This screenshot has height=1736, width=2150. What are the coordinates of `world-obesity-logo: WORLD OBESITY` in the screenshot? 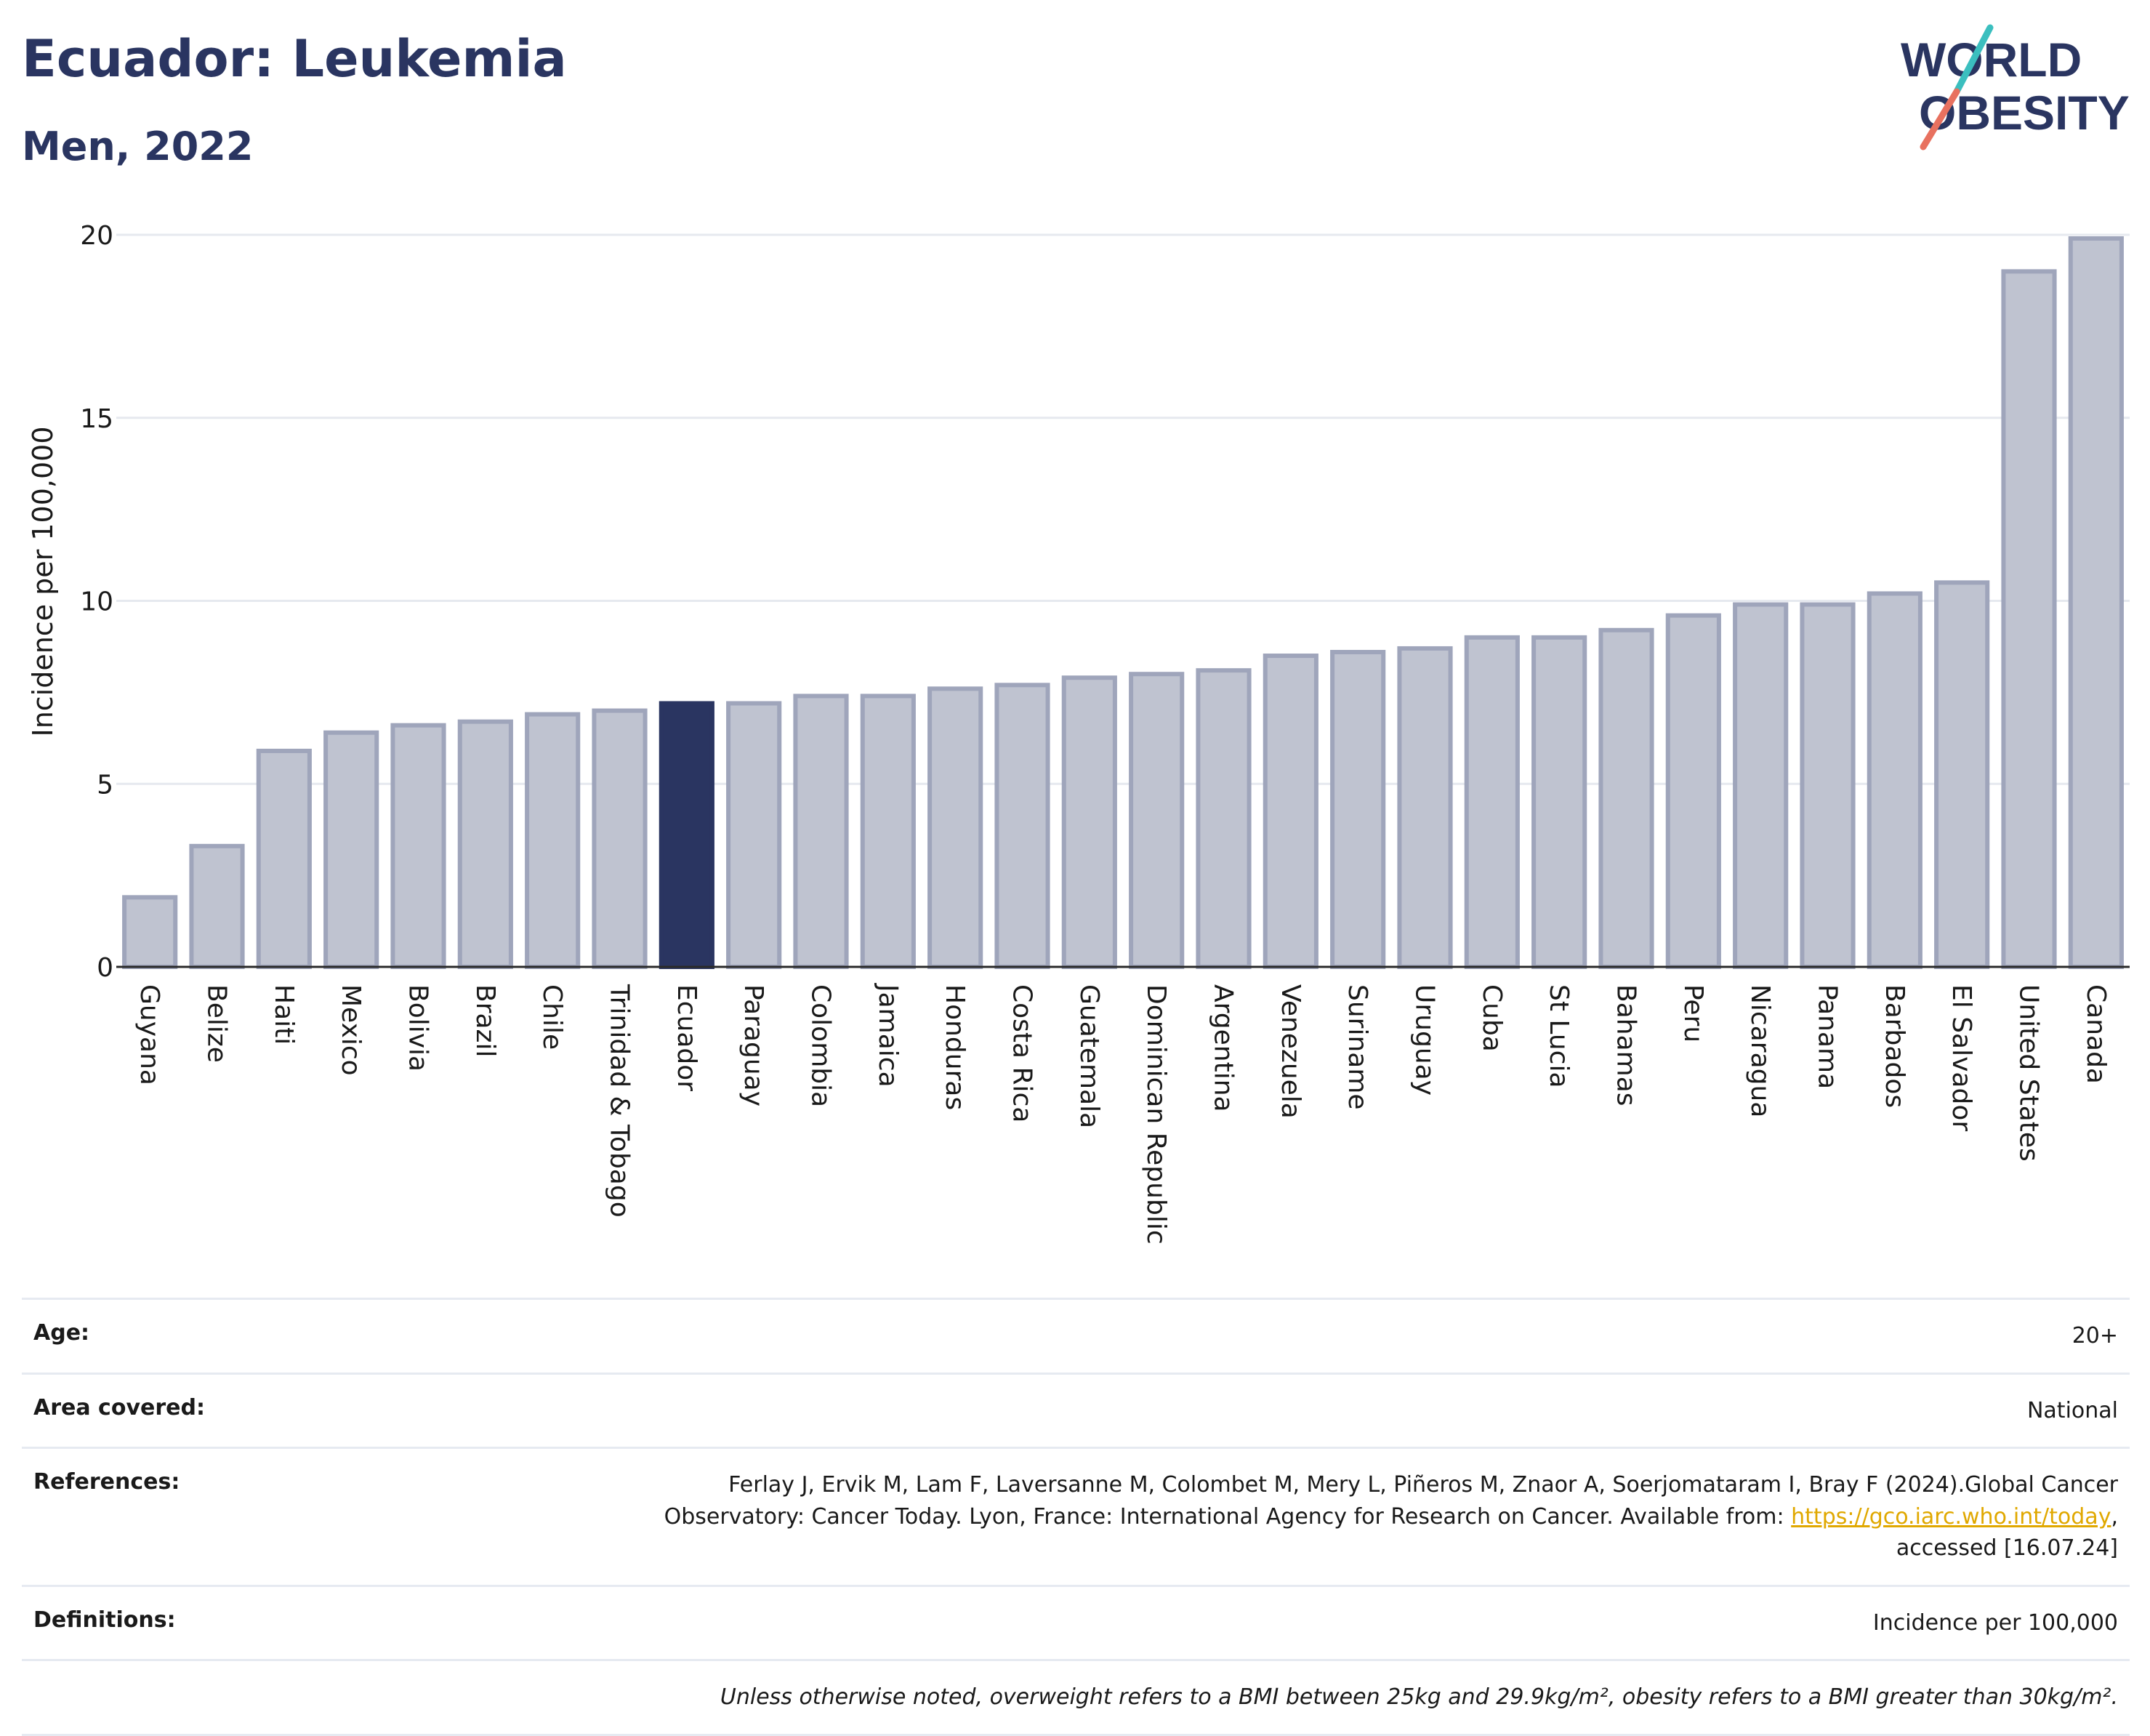 It's located at (2015, 87).